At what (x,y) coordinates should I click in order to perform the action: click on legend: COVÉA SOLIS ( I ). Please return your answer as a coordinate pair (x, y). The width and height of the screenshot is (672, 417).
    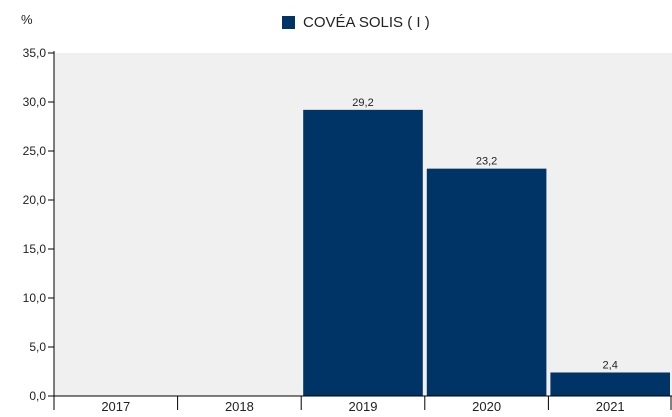
    Looking at the image, I should click on (356, 22).